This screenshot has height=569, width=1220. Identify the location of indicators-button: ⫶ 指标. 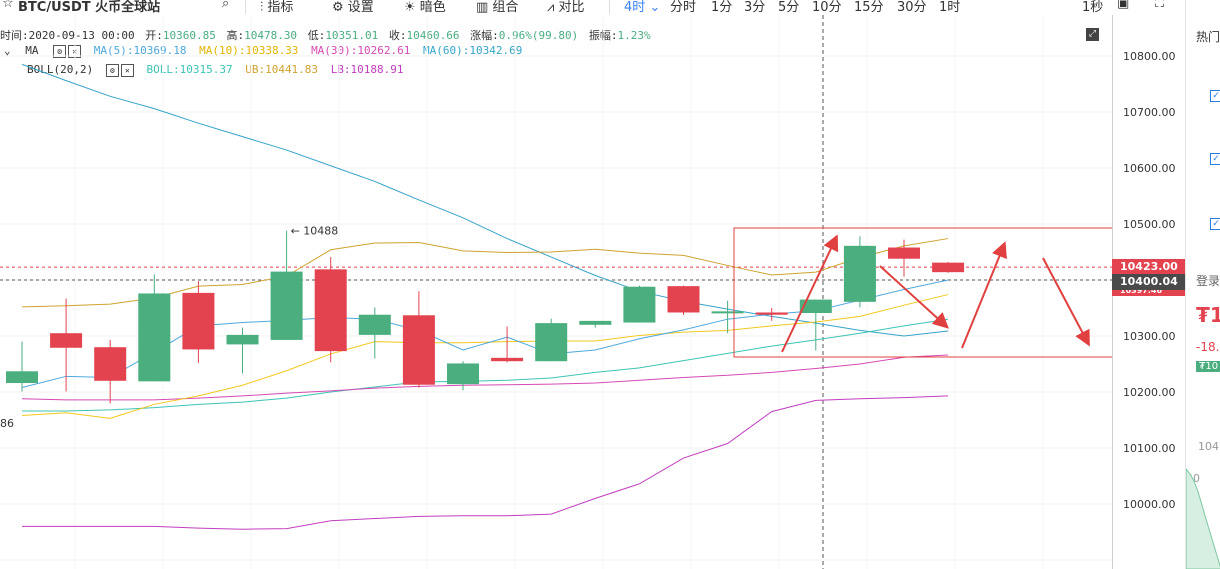
(277, 7).